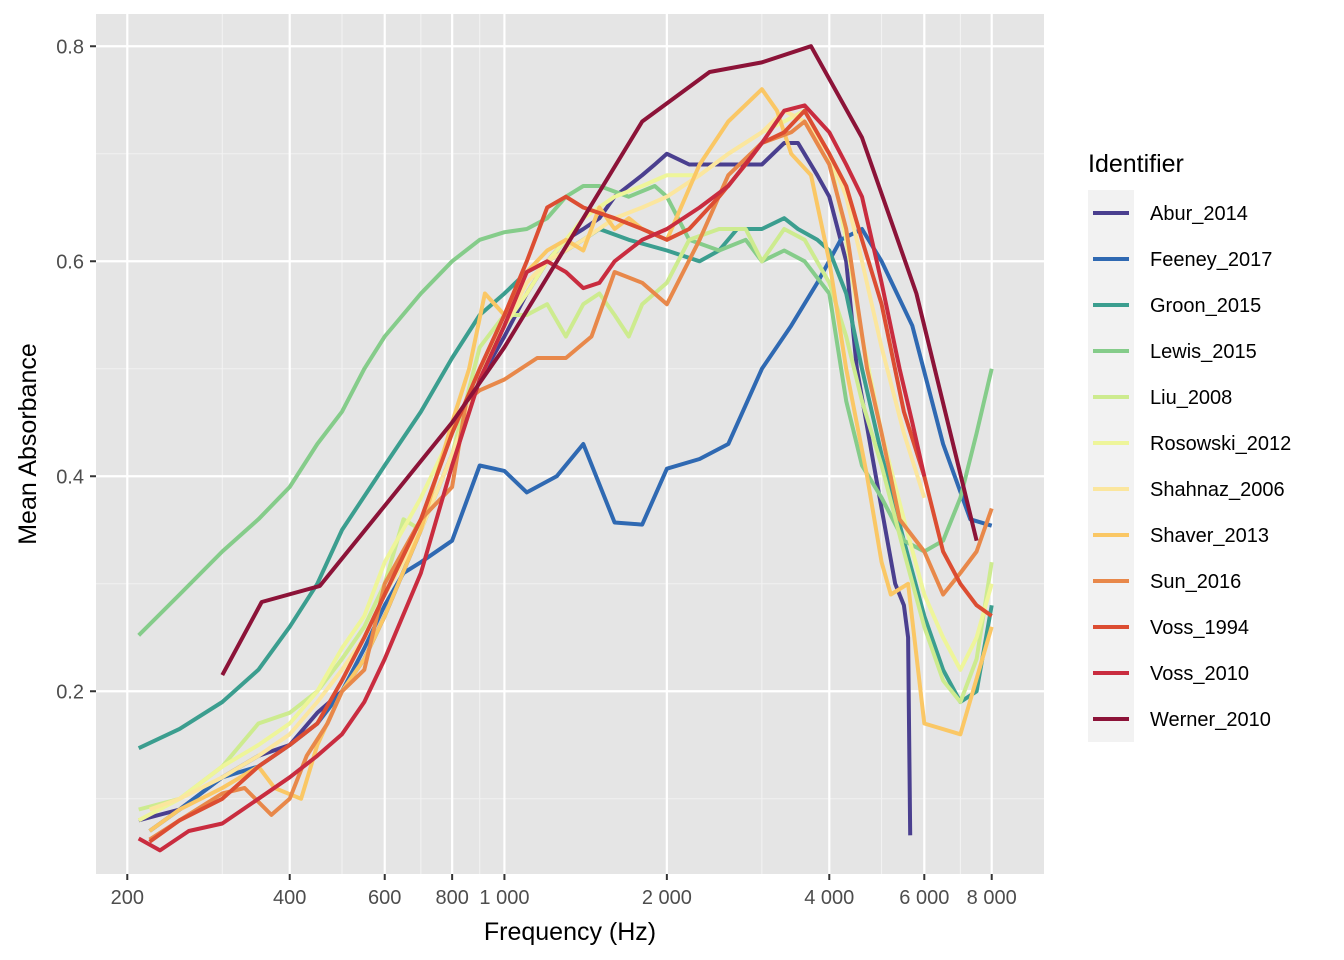  What do you see at coordinates (1203, 352) in the screenshot?
I see `legend-label: Lewis_2015` at bounding box center [1203, 352].